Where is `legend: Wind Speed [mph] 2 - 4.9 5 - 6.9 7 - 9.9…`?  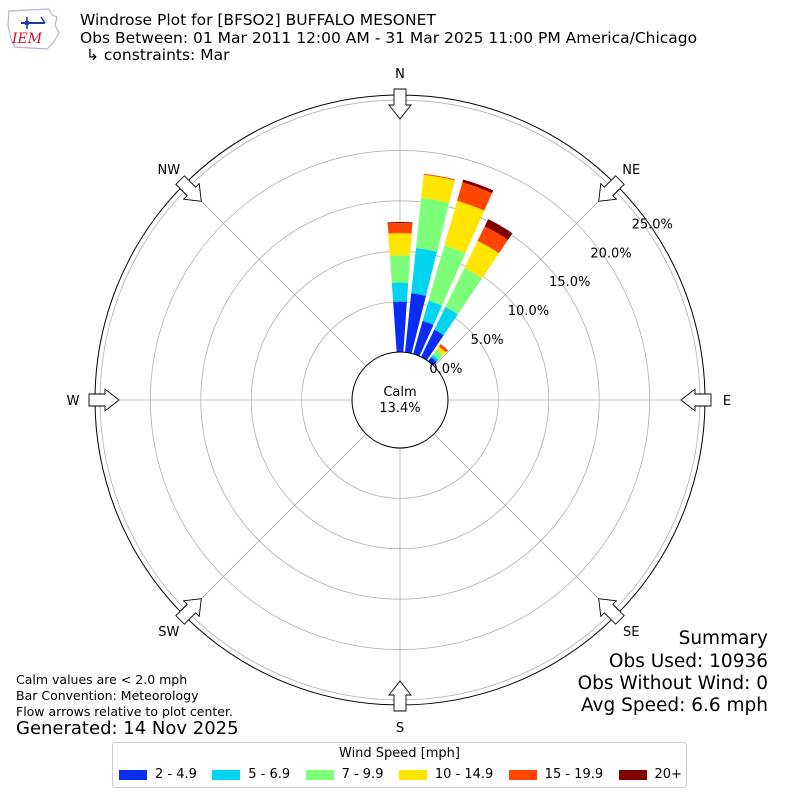
legend: Wind Speed [mph] 2 - 4.9 5 - 6.9 7 - 9.9… is located at coordinates (399, 765).